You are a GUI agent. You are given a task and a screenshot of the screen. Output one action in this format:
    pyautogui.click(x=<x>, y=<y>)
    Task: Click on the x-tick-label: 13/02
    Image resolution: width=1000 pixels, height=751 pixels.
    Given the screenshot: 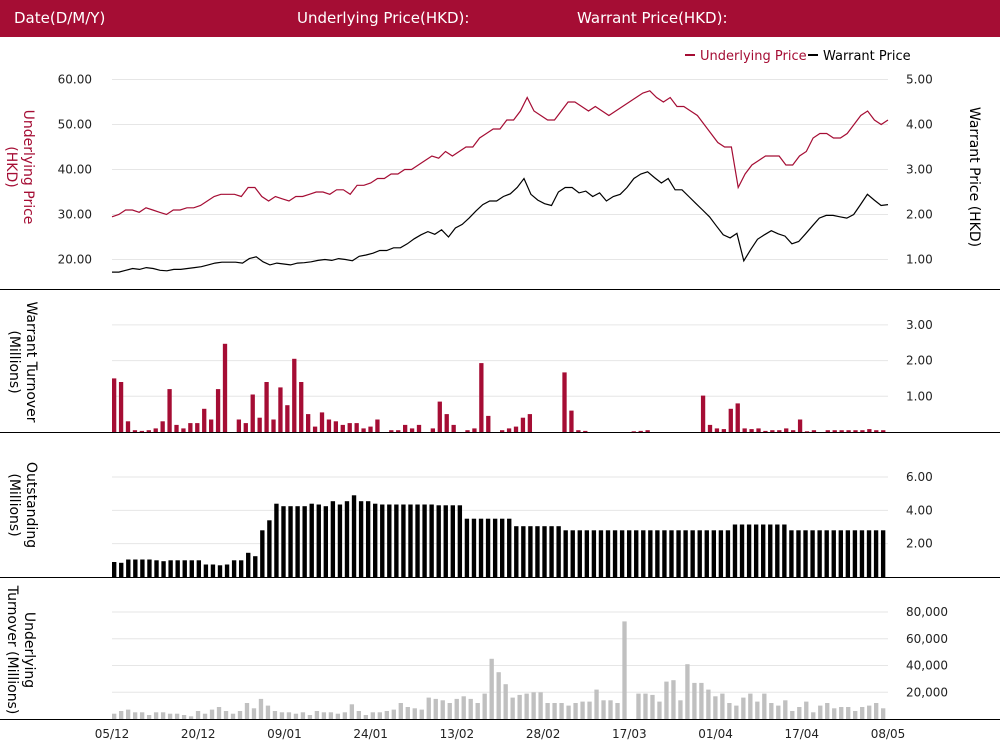 What is the action you would take?
    pyautogui.click(x=457, y=734)
    